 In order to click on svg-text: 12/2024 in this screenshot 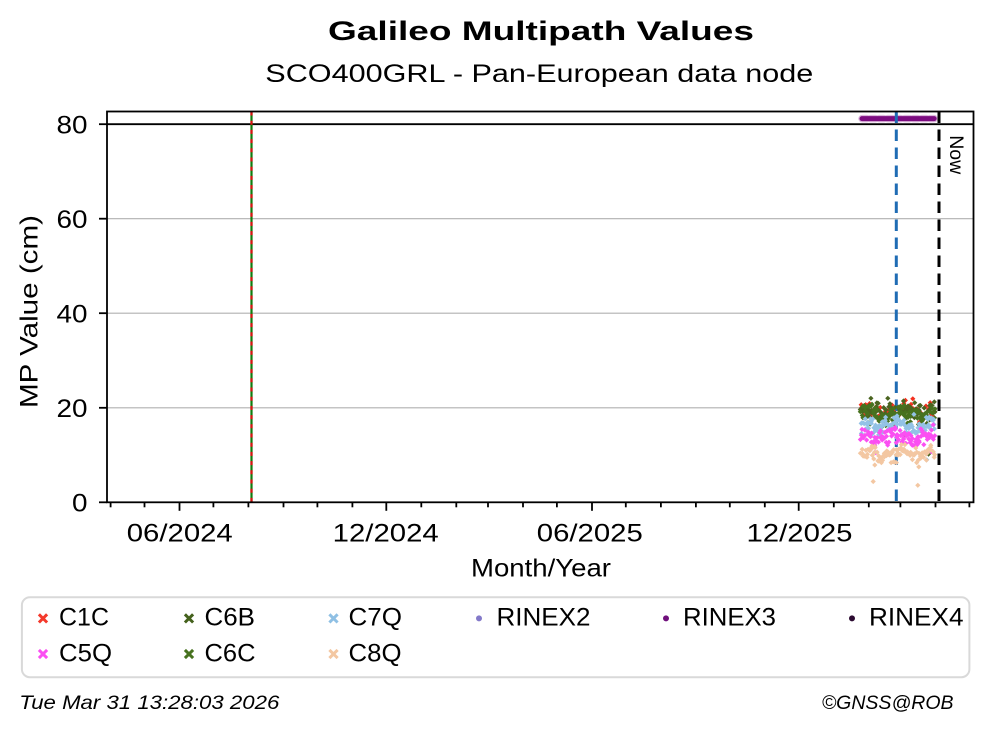, I will do `click(386, 534)`.